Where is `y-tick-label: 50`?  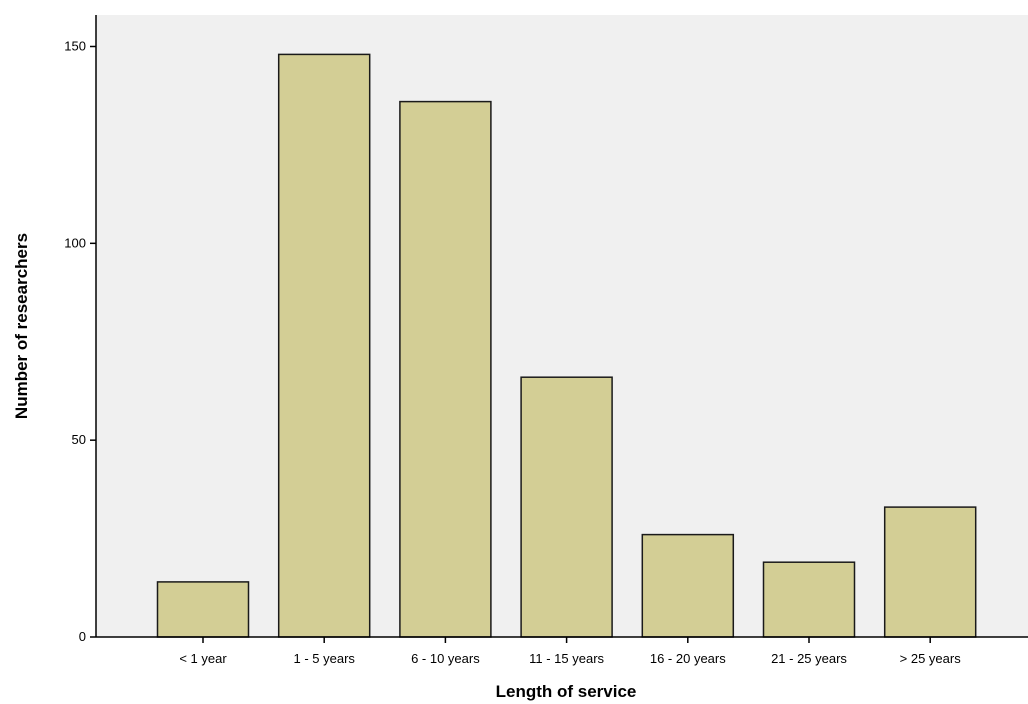
y-tick-label: 50 is located at coordinates (79, 439).